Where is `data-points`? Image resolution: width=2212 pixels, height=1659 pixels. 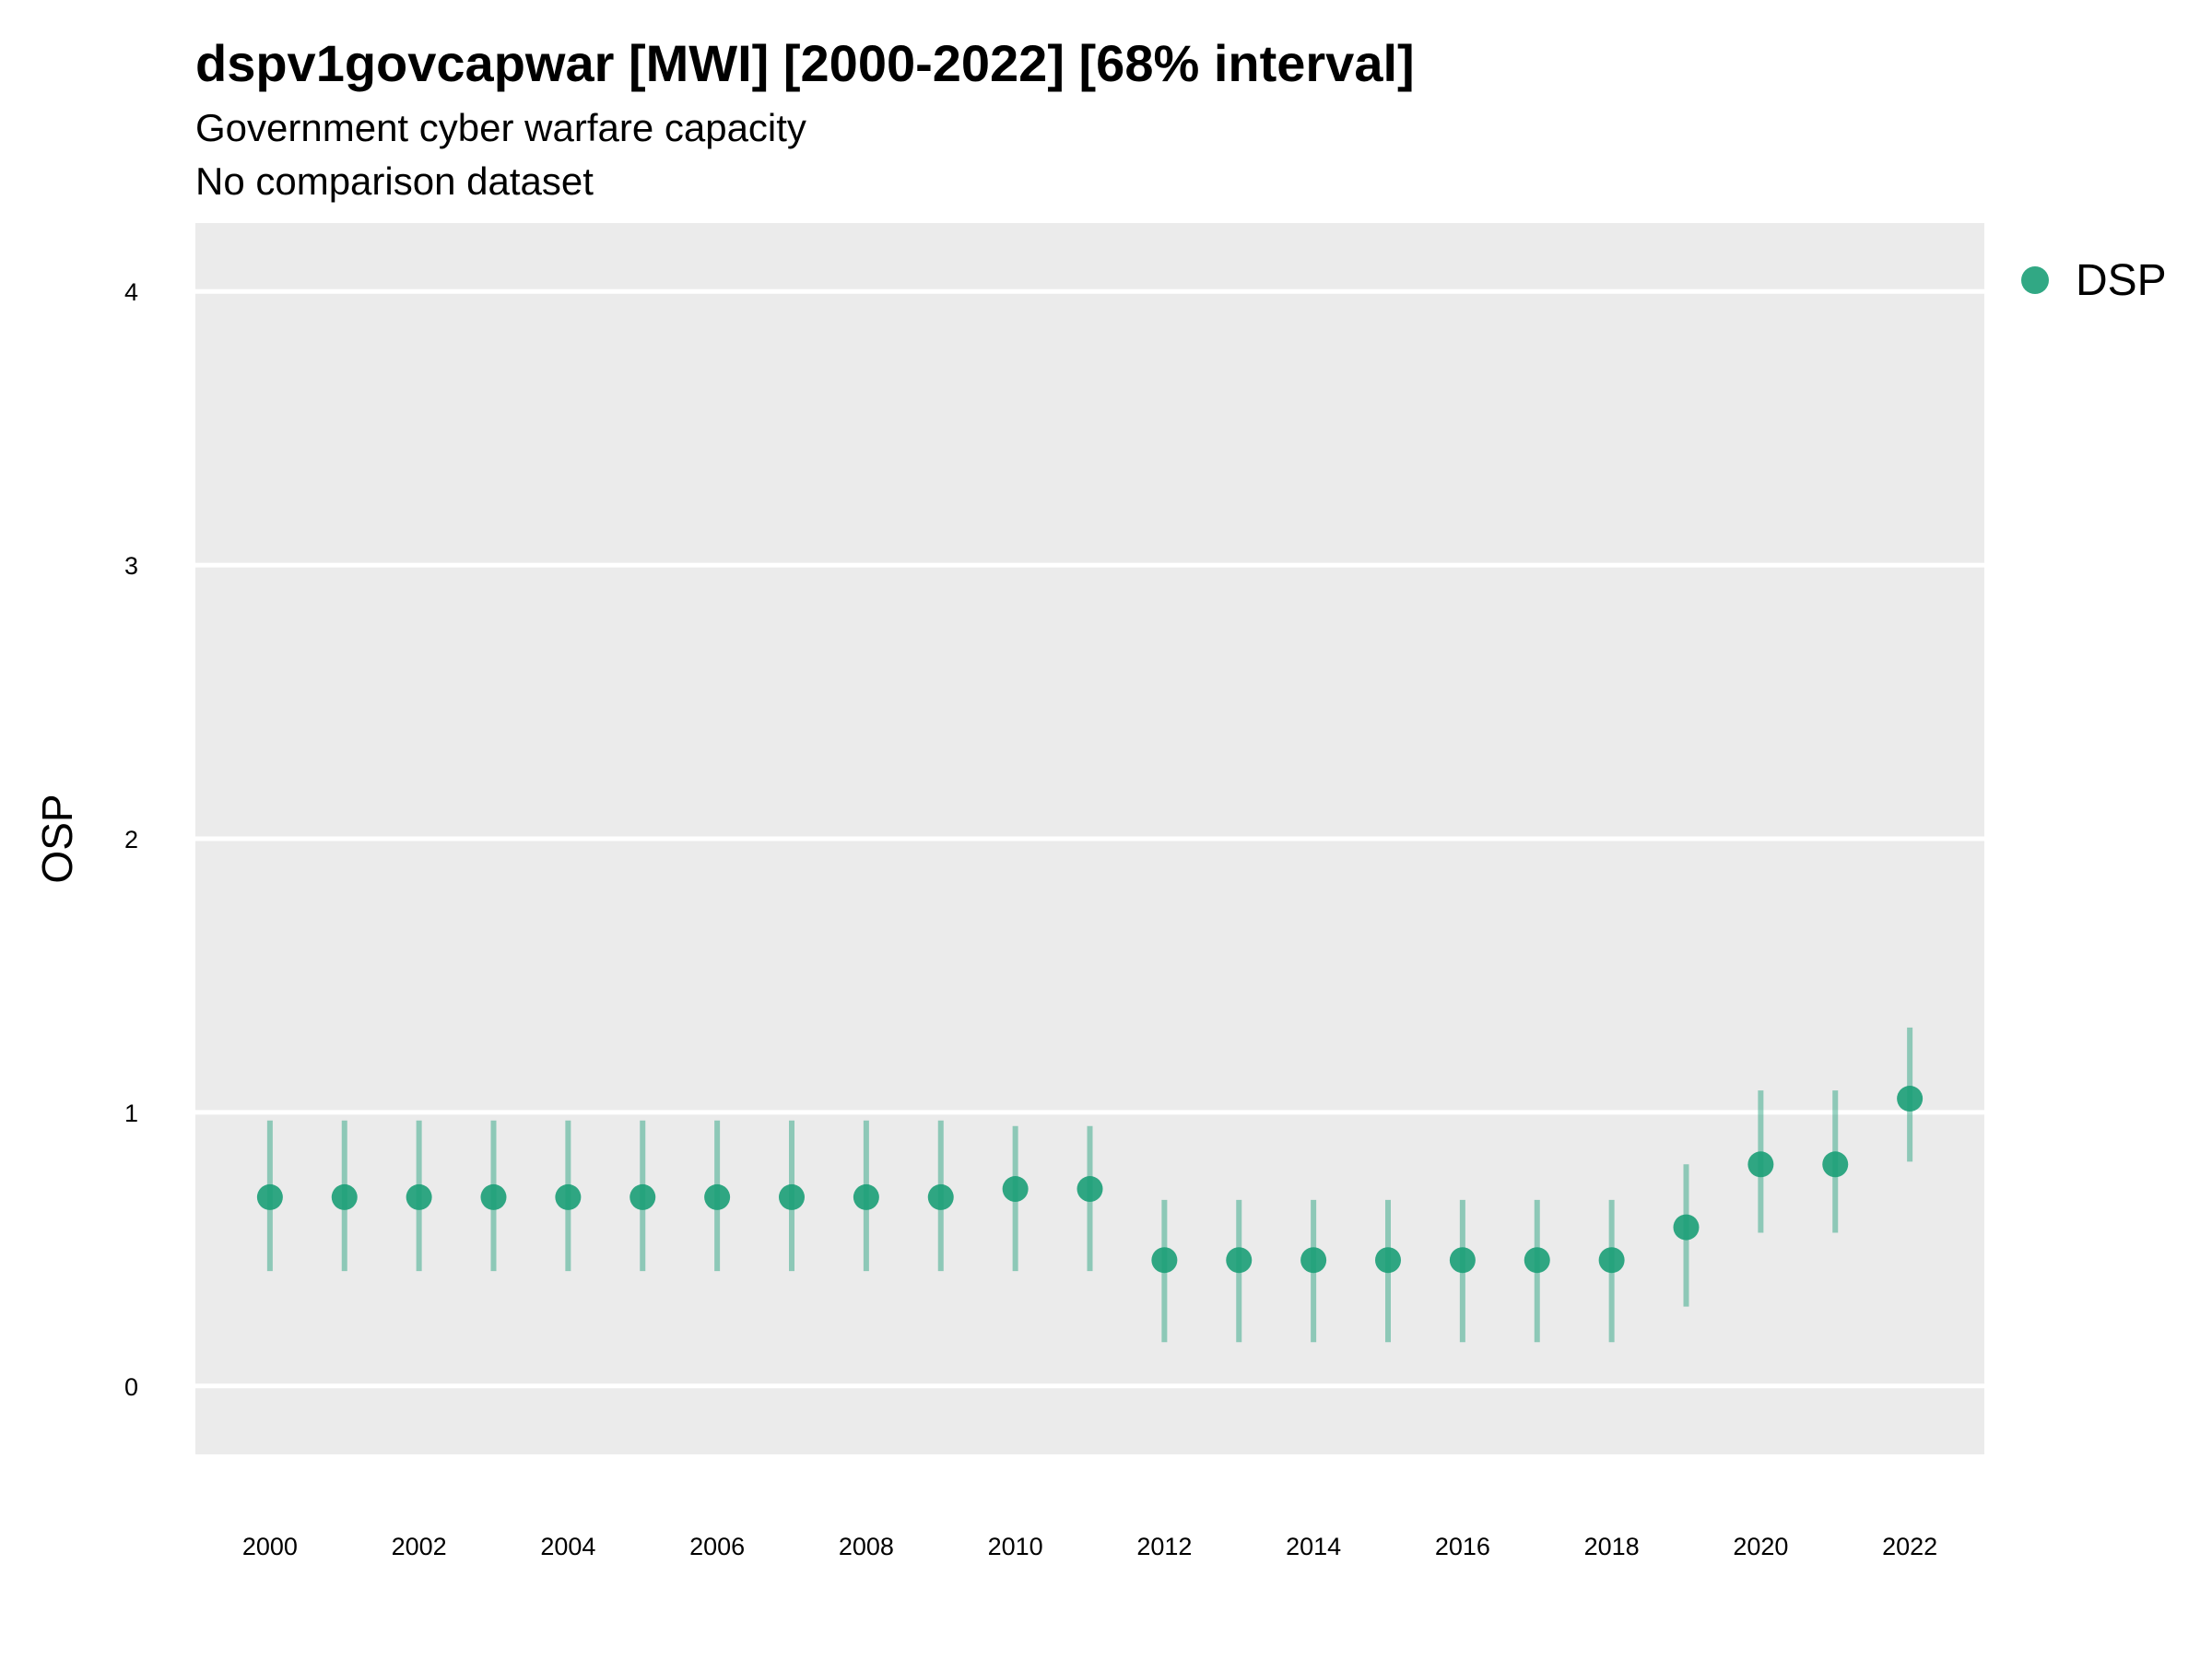
data-points is located at coordinates (1090, 1180).